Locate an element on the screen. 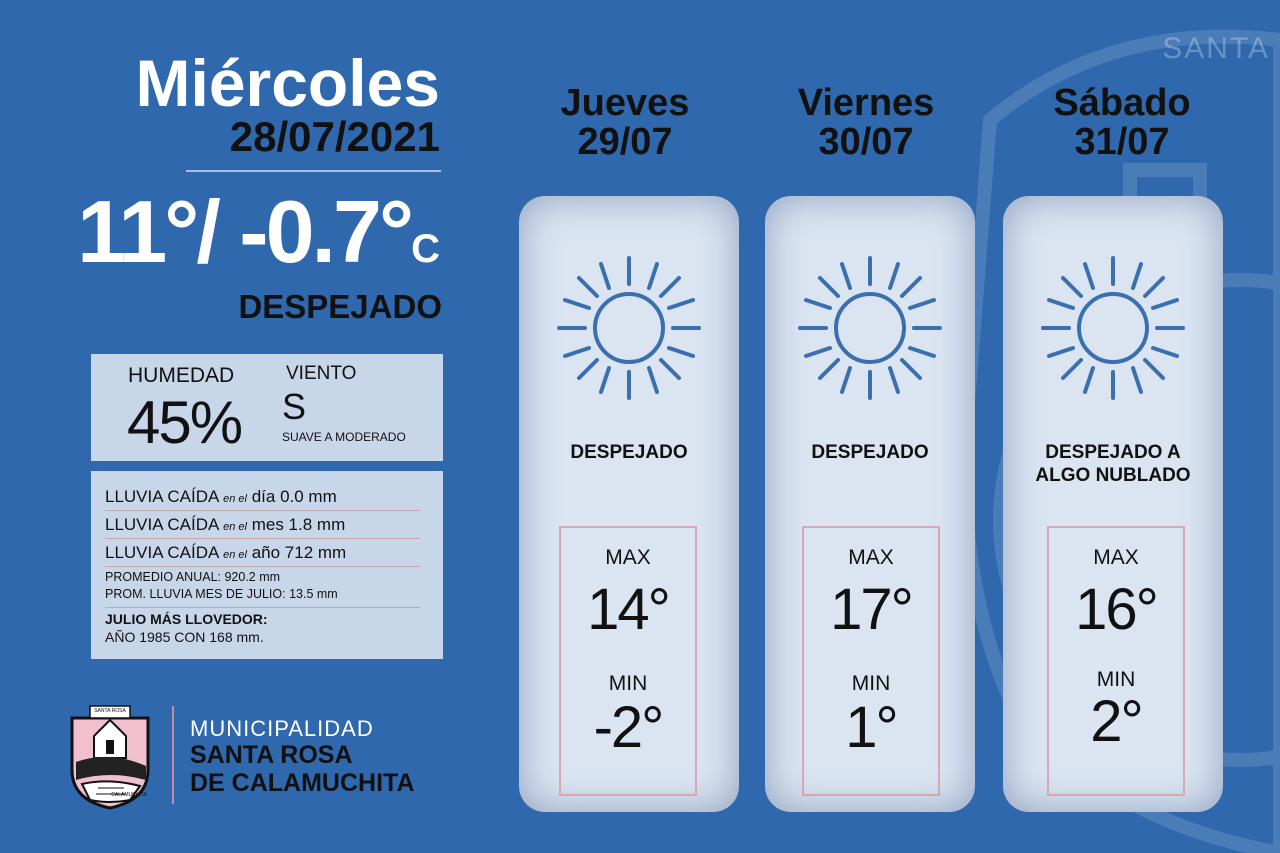 This screenshot has height=853, width=1280. forecast-header: Jueves 29/07 is located at coordinates (625, 124).